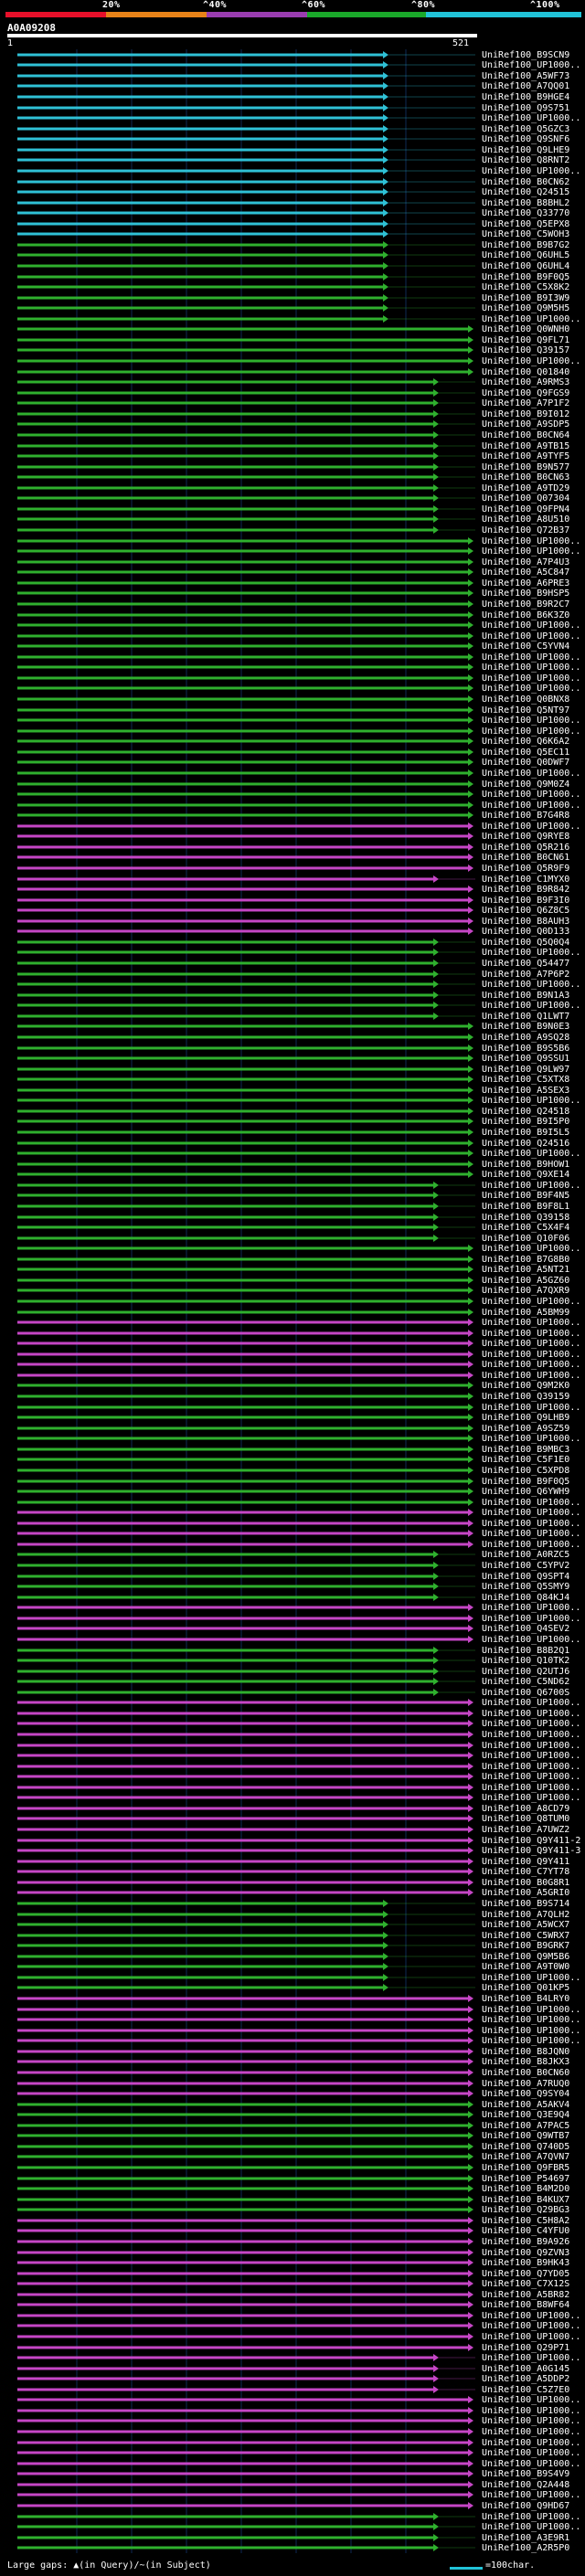 The image size is (585, 2576). I want to click on hit-row: UniRef100_B9F3I0, so click(293, 901).